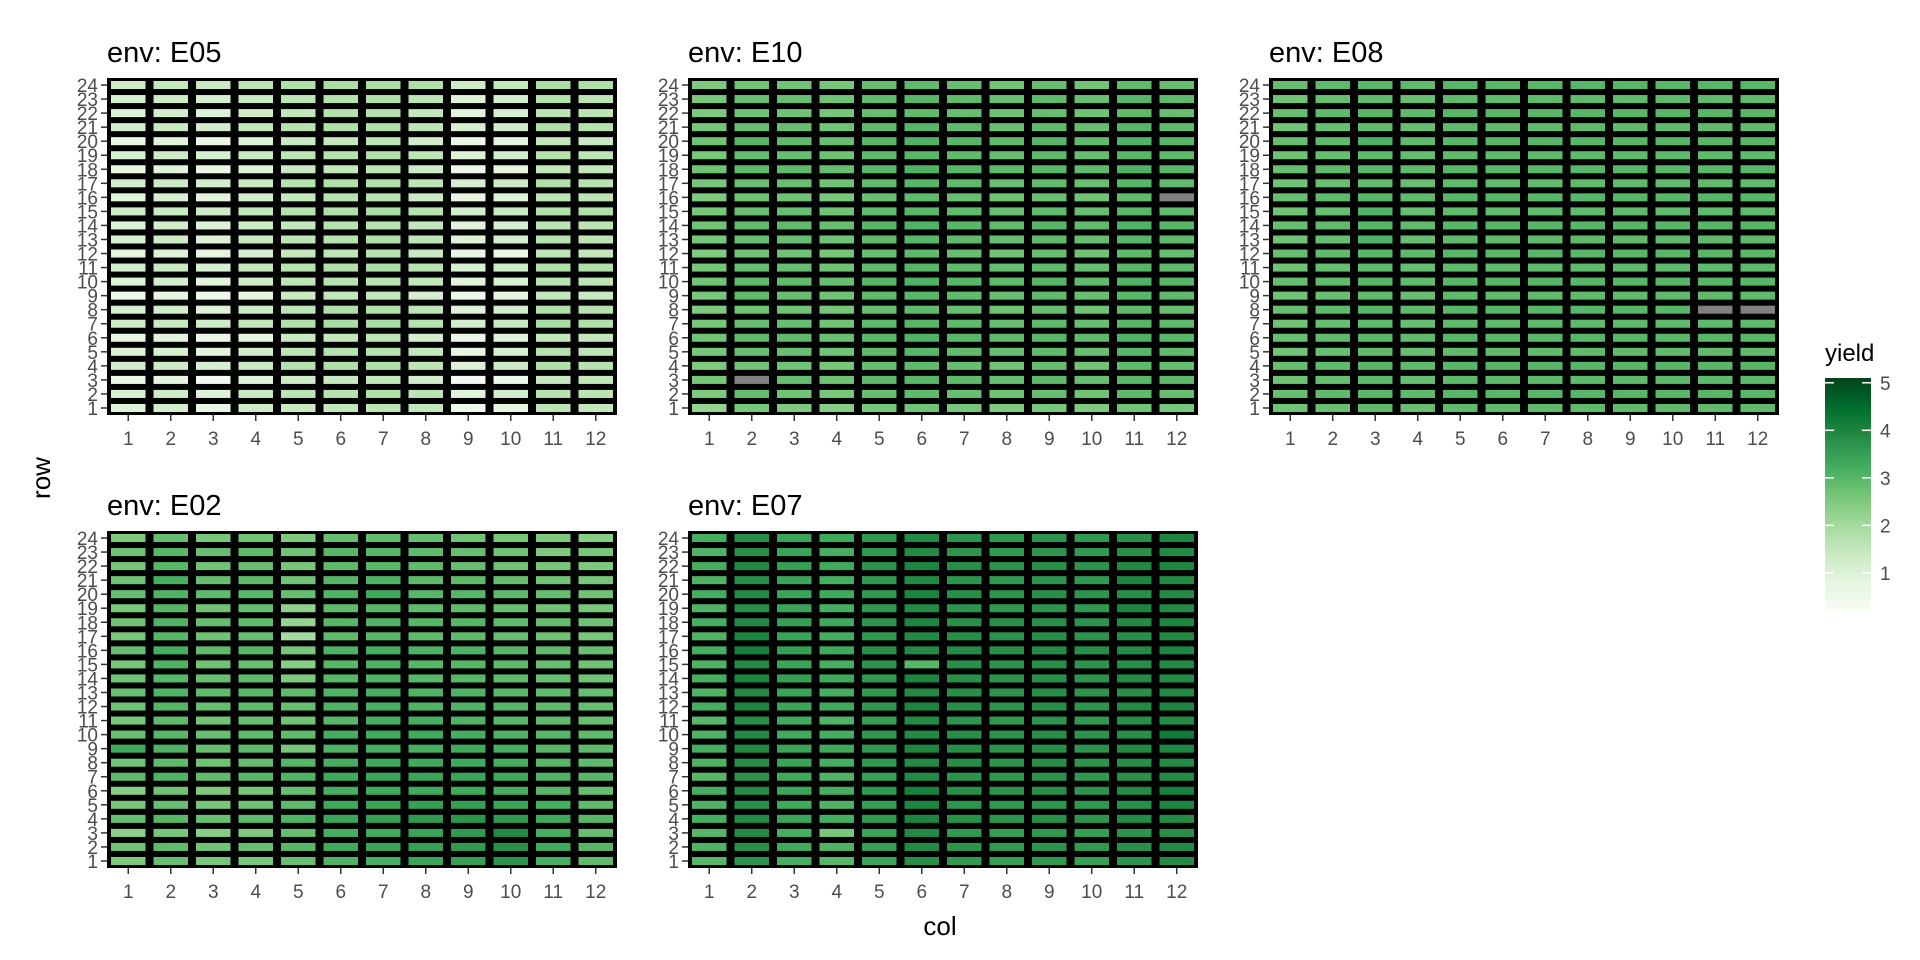 Image resolution: width=1920 pixels, height=960 pixels. Describe the element at coordinates (92, 395) in the screenshot. I see `y-tick-label: 2` at that location.